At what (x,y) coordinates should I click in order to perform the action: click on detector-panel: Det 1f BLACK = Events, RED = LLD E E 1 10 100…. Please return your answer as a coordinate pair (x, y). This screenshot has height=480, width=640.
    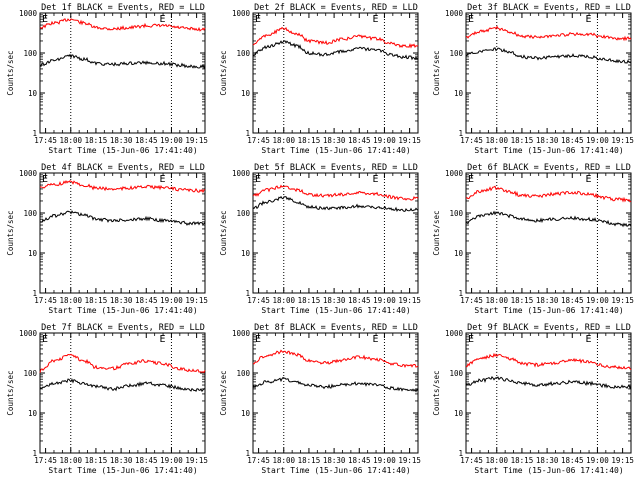
    Looking at the image, I should click on (106, 80).